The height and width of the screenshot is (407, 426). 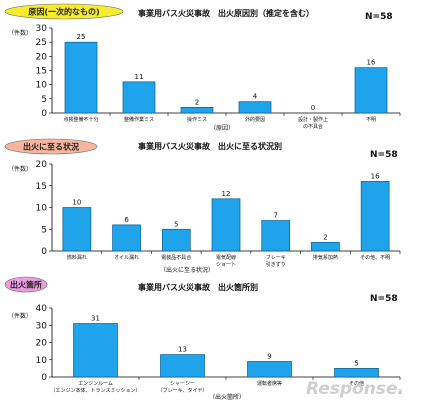 I want to click on chart-1-ytick-label: 10, so click(x=42, y=86).